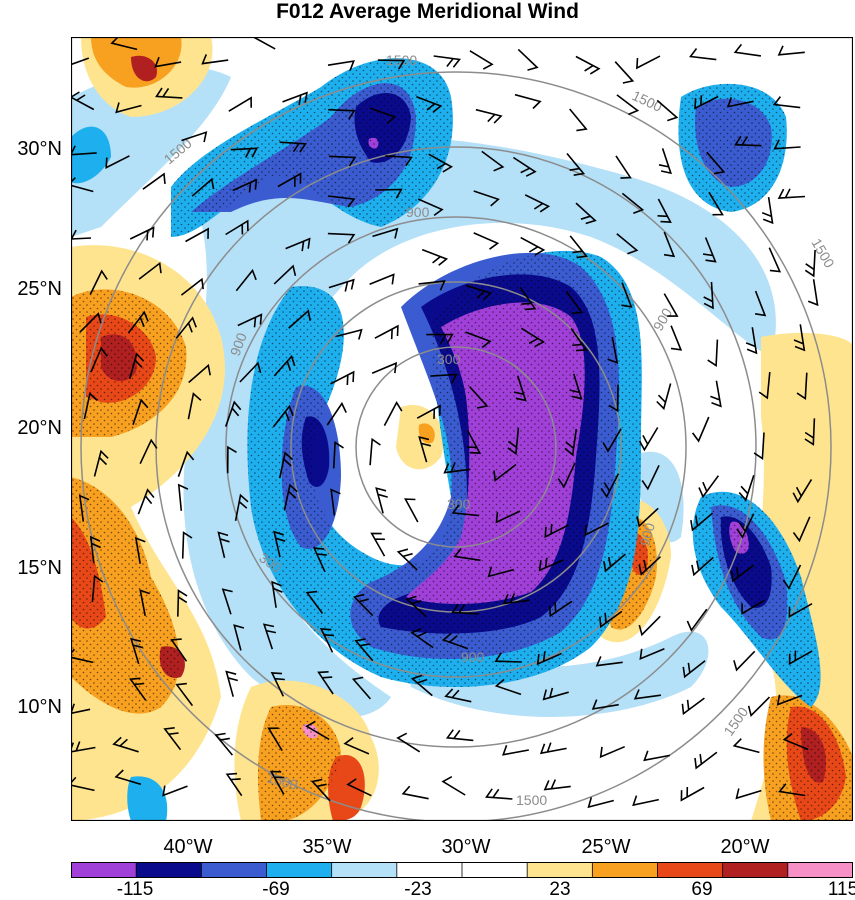 Image resolution: width=855 pixels, height=900 pixels. Describe the element at coordinates (647, 534) in the screenshot. I see `contour-label-900-right-lower: 900` at that location.